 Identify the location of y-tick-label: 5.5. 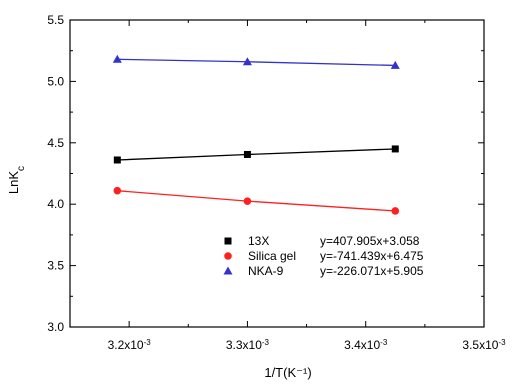
(55, 20).